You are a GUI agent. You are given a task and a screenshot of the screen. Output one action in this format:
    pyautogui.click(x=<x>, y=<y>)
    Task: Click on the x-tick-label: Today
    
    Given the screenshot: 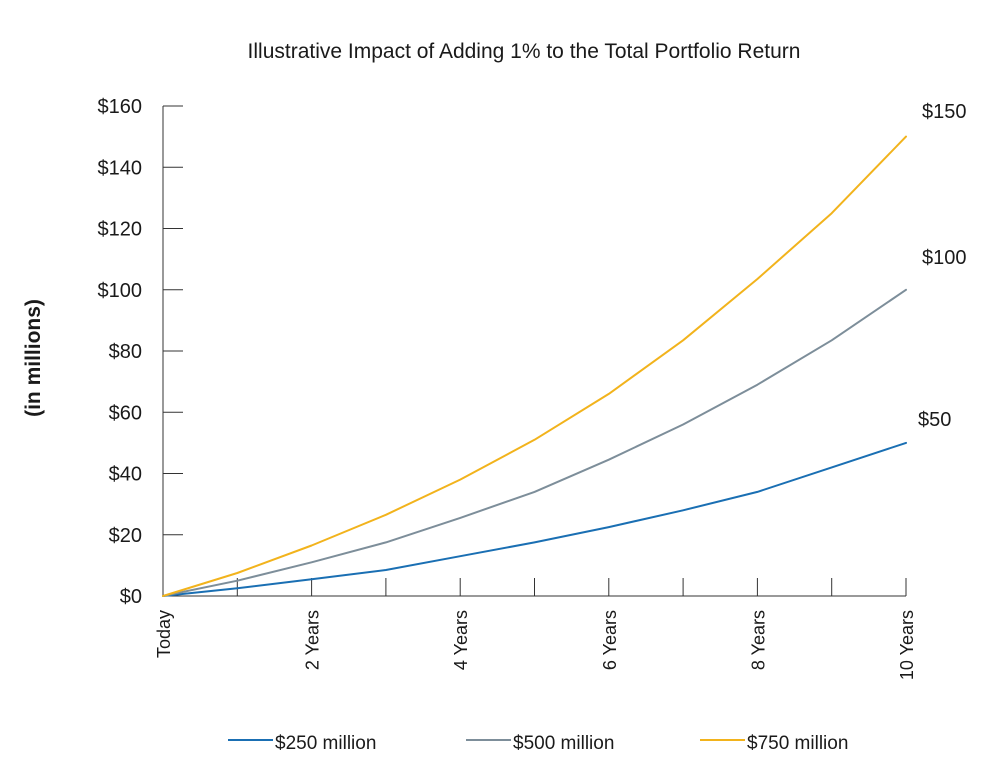 What is the action you would take?
    pyautogui.click(x=164, y=634)
    